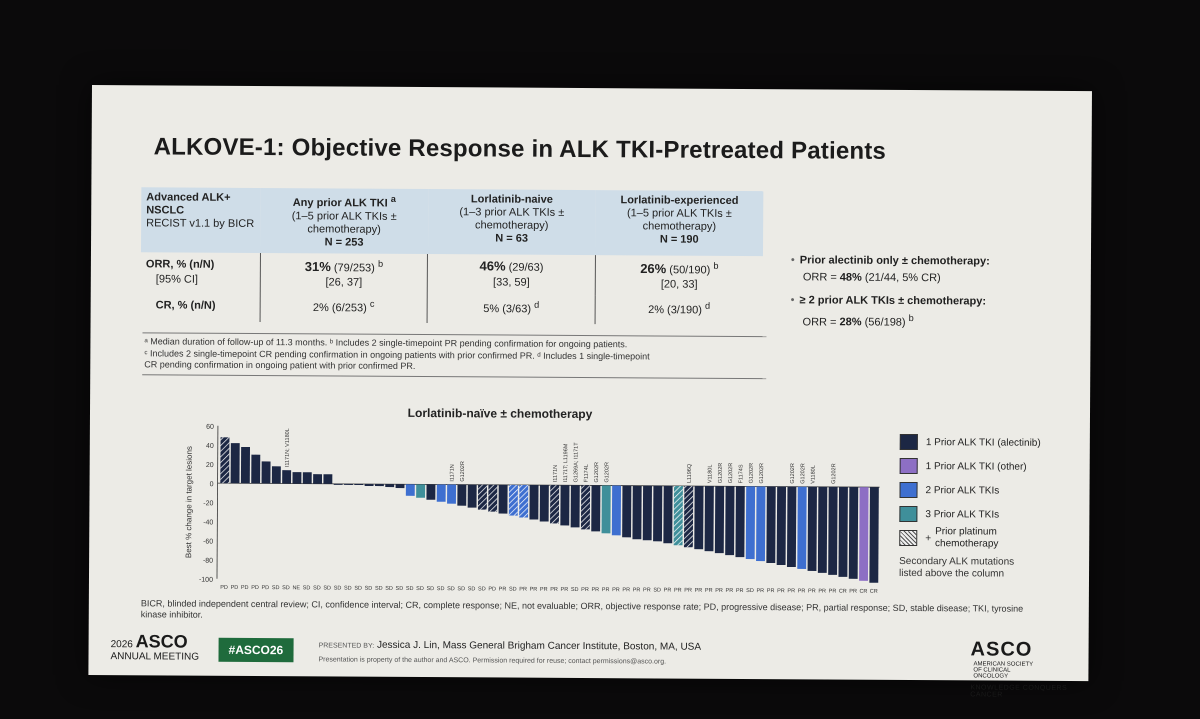 This screenshot has height=719, width=1200. I want to click on orr-cell-experienced: 26% (50/190) b [20, 33], so click(679, 275).